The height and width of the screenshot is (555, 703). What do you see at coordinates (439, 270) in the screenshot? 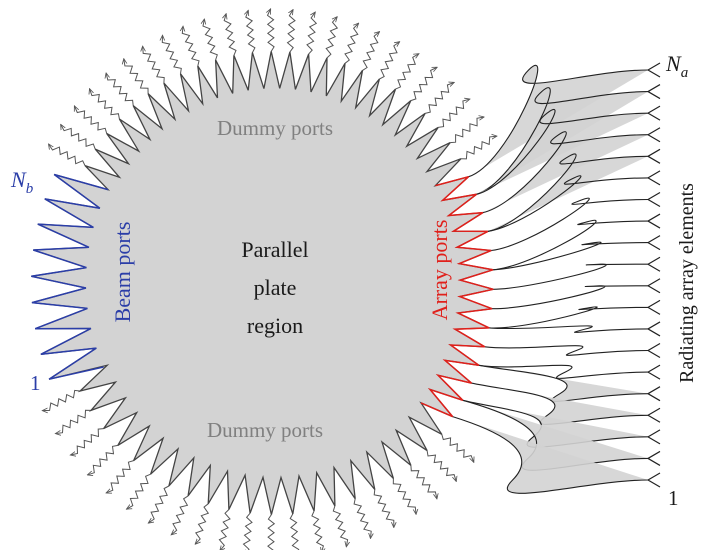
I see `array-ports-label: Array ports` at bounding box center [439, 270].